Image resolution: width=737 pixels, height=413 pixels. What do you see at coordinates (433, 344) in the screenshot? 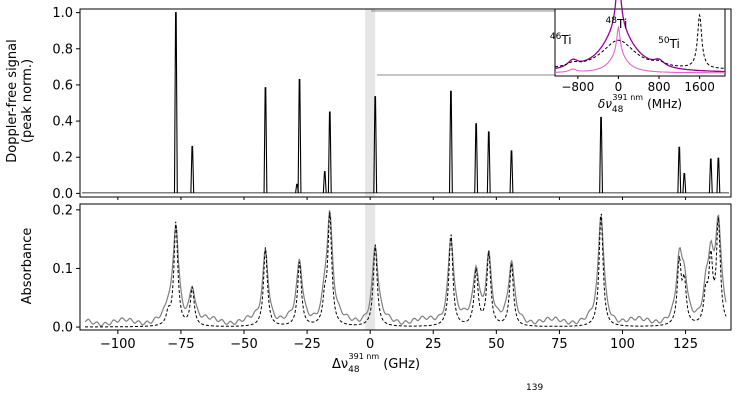
I see `bottom-xtick-label-5: 25` at bounding box center [433, 344].